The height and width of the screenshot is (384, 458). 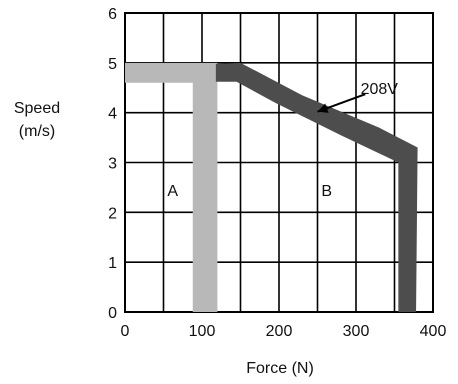 I want to click on y-tick-label: 3, so click(x=112, y=164).